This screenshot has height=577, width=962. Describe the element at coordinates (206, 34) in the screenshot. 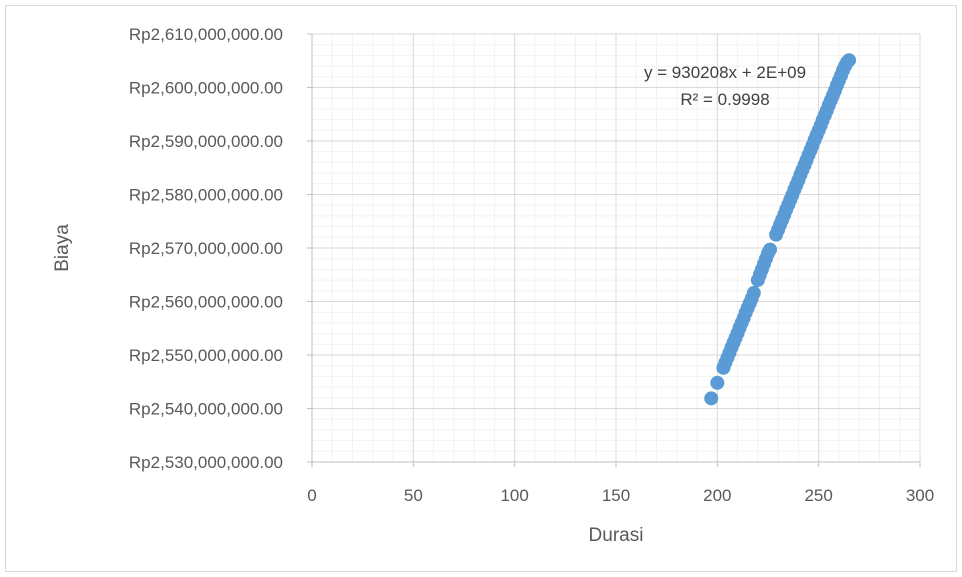

I see `y-tick-label: Rp2,610,000,000.00` at that location.